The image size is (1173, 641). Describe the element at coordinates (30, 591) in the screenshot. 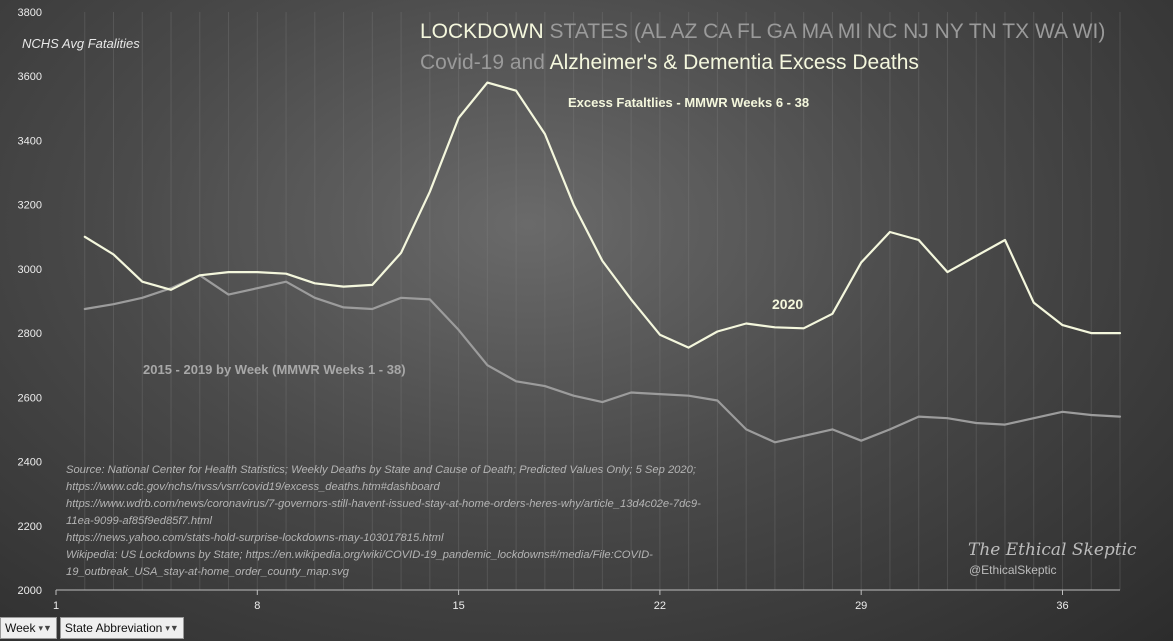

I see `y-tick-label: 2000` at that location.